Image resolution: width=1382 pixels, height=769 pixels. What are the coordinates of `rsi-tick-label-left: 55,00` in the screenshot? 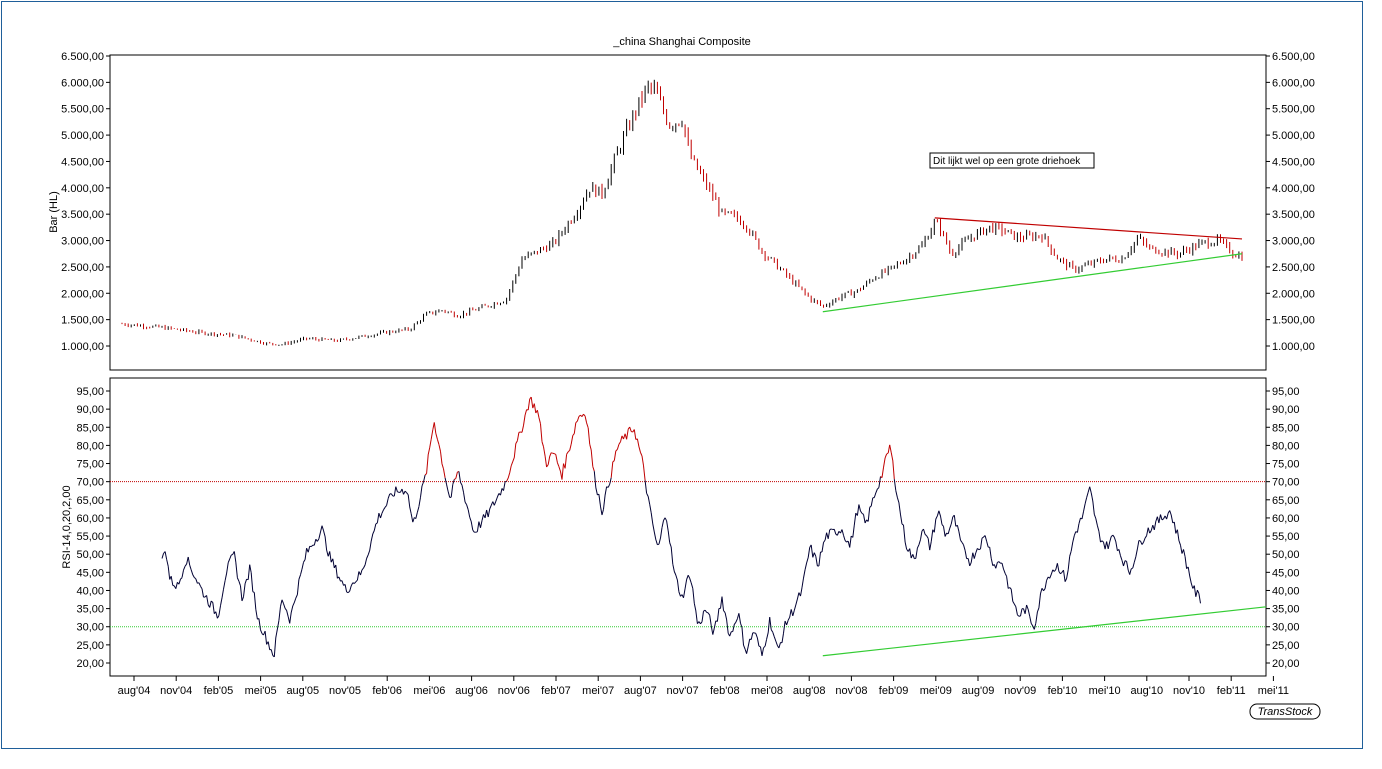 It's located at (90, 537).